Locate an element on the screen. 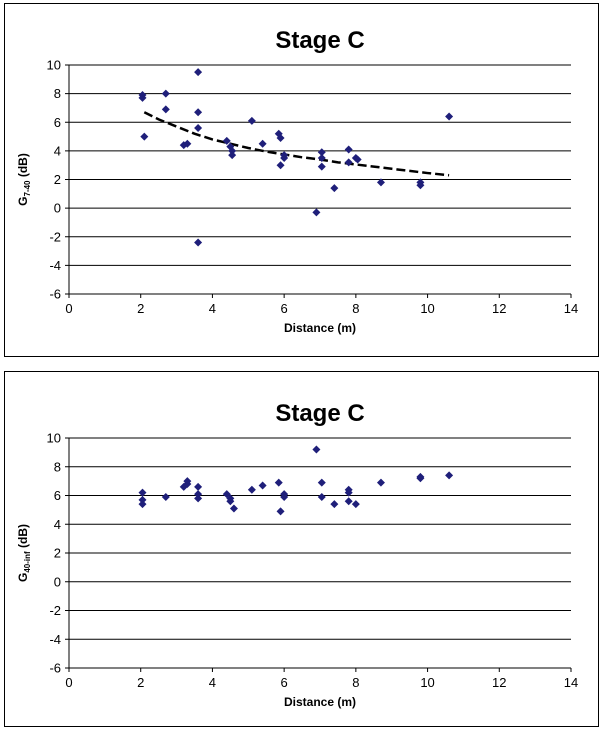 The width and height of the screenshot is (604, 731). y-axis-label-subscript: 40-inf is located at coordinates (27, 562).